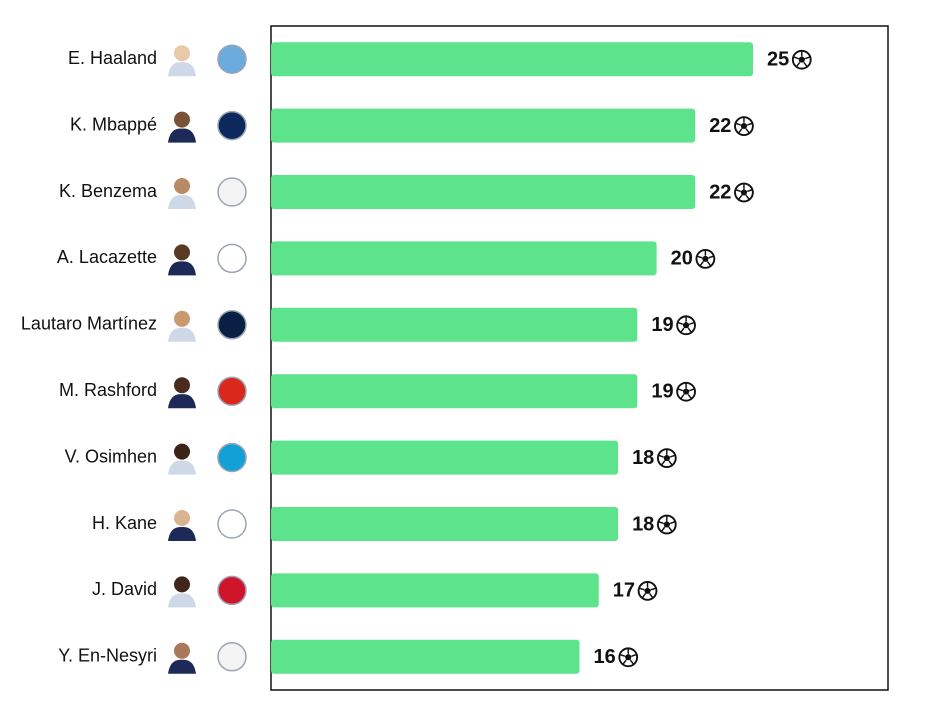 The height and width of the screenshot is (712, 929). What do you see at coordinates (107, 257) in the screenshot?
I see `player-name: A. Lacazette` at bounding box center [107, 257].